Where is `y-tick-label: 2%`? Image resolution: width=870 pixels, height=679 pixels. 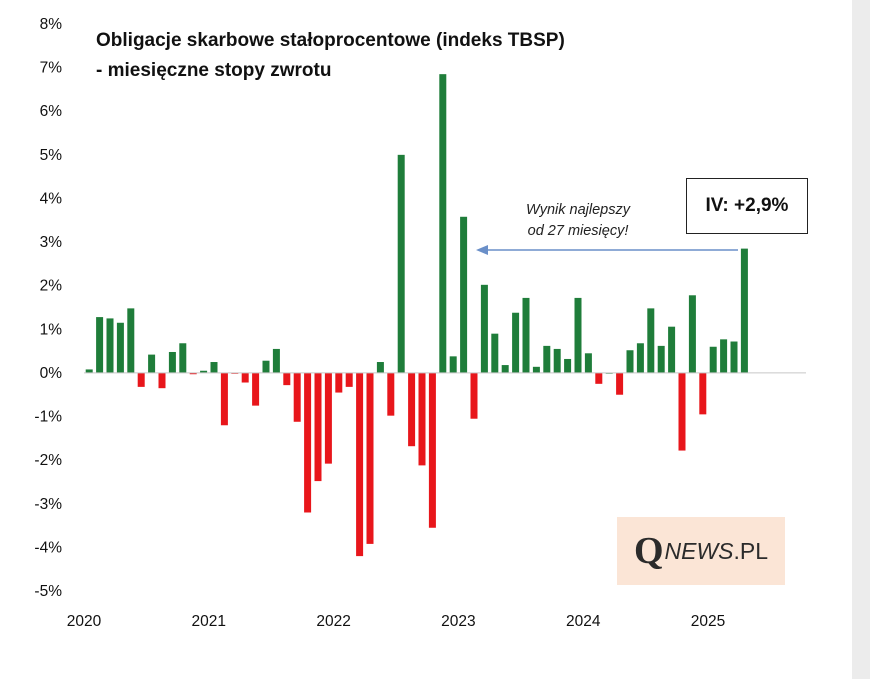
y-tick-label: 2% is located at coordinates (51, 286).